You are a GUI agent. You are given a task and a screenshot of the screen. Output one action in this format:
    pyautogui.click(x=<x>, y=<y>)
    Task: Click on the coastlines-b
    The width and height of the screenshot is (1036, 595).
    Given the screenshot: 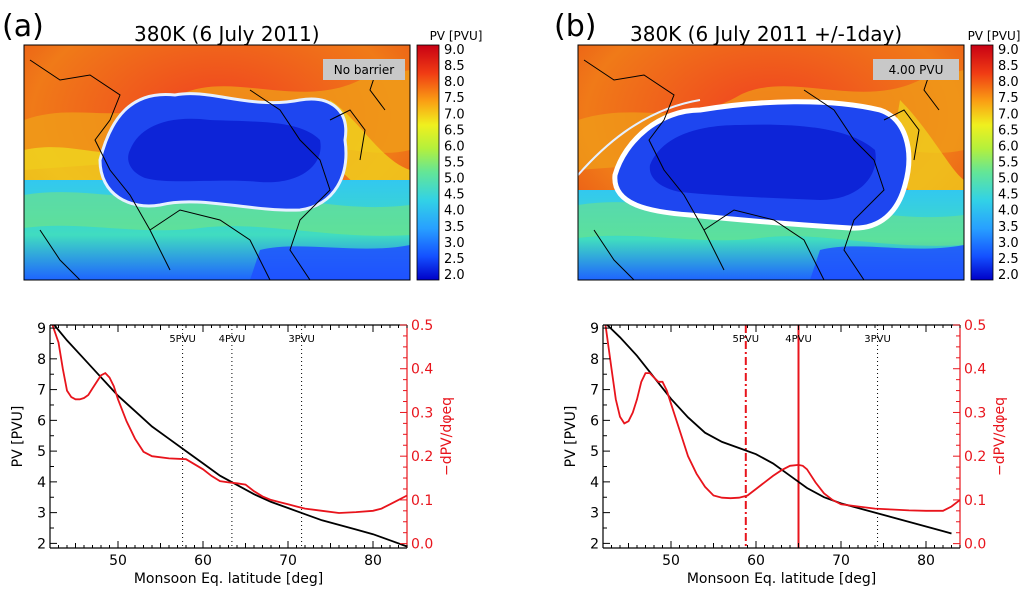 What is the action you would take?
    pyautogui.click(x=761, y=169)
    